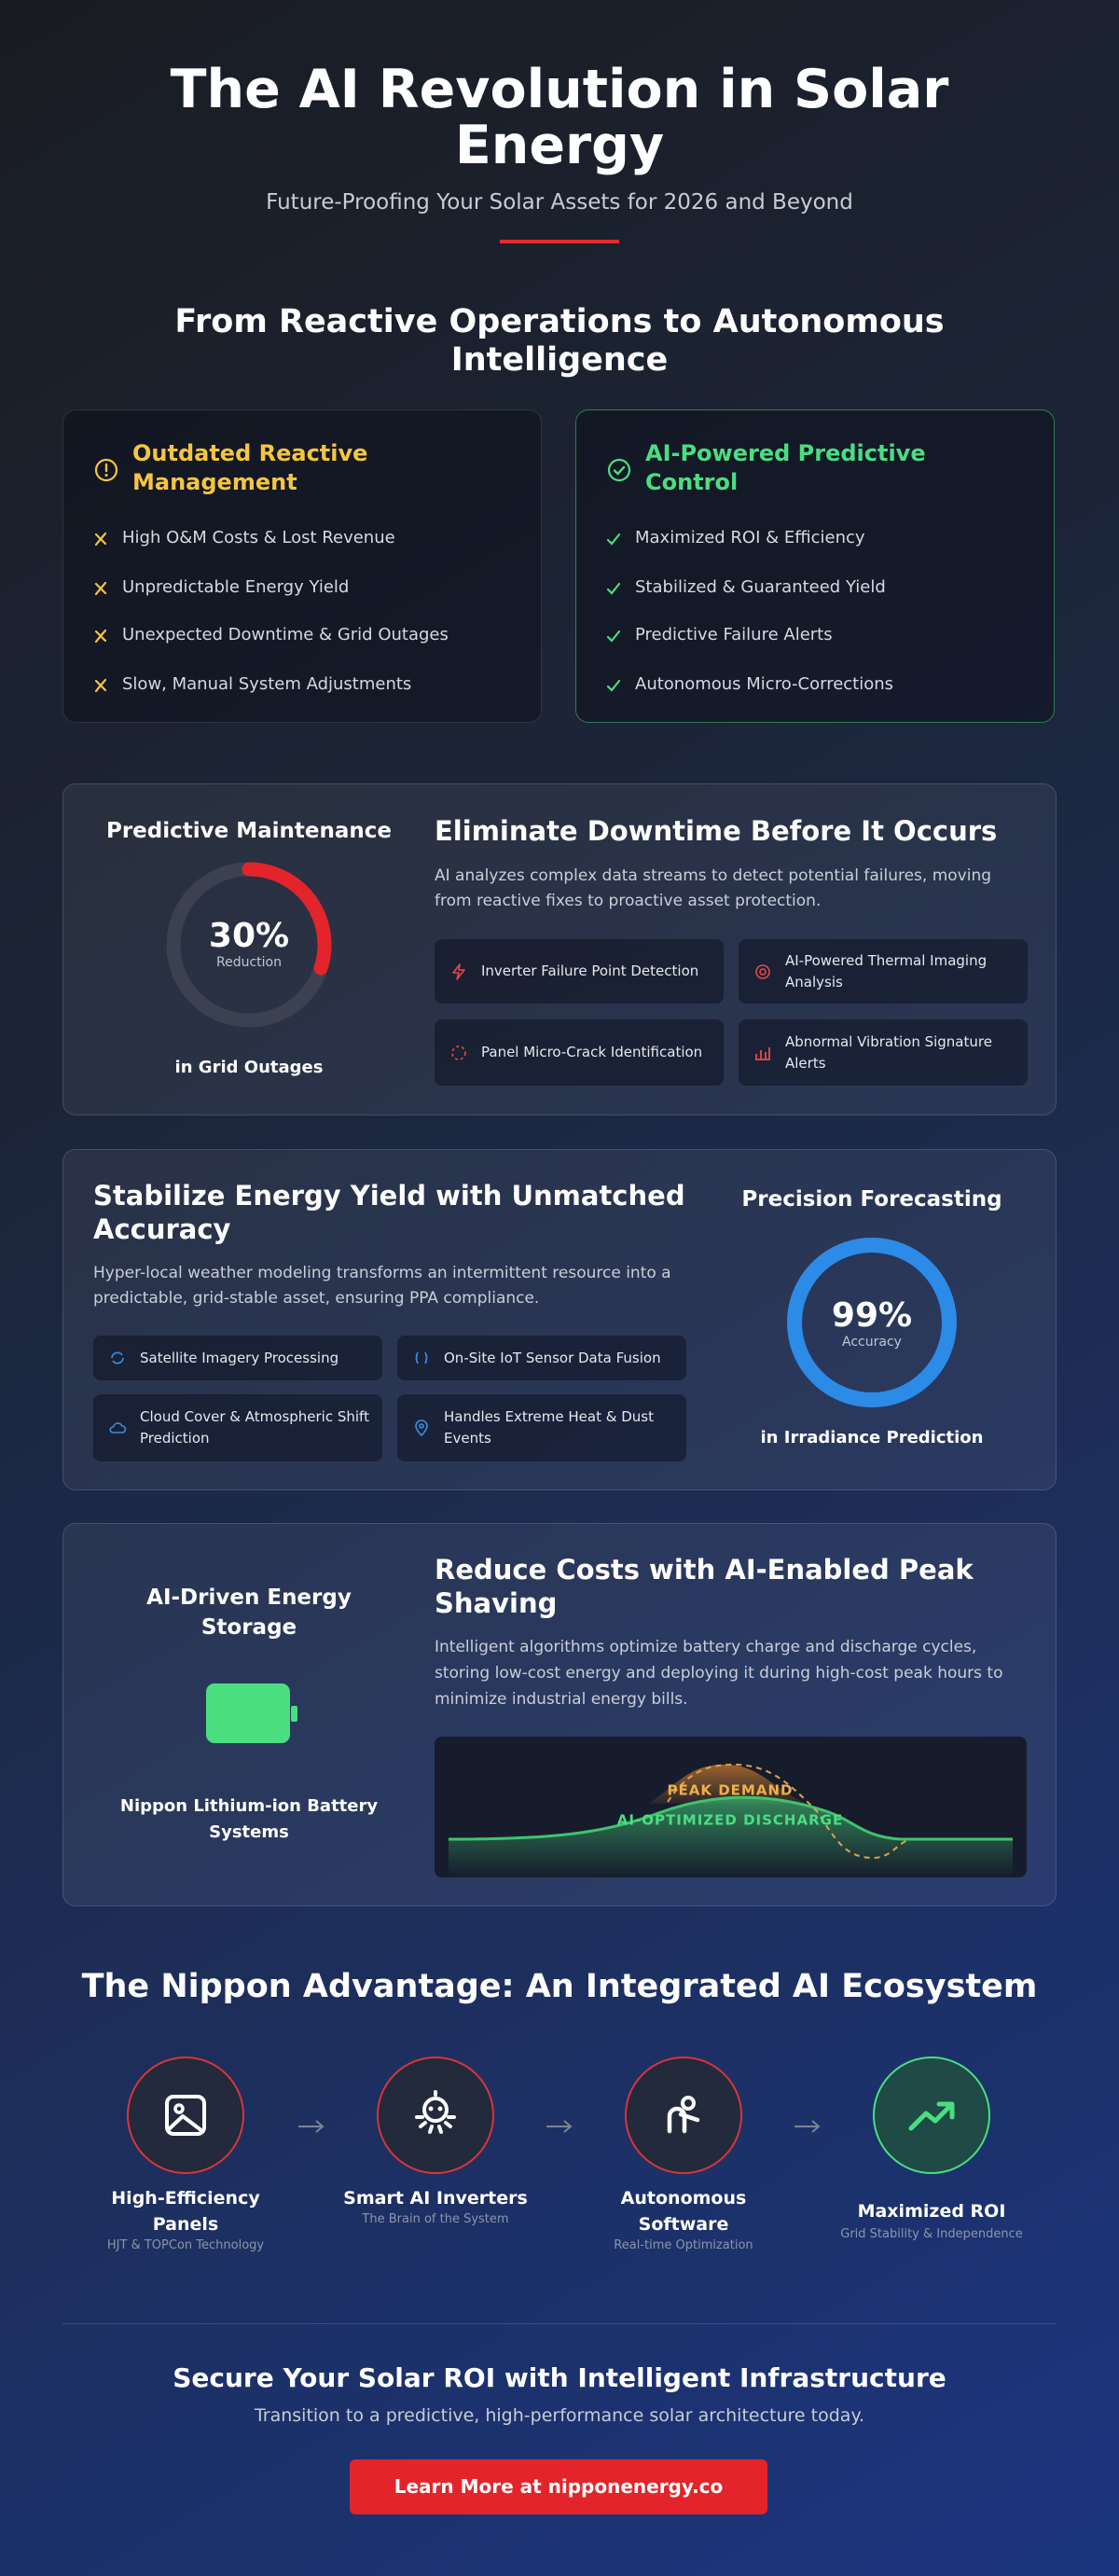 The image size is (1119, 2576). I want to click on feature: On-Site IoT Sensor Data Fusion, so click(541, 1358).